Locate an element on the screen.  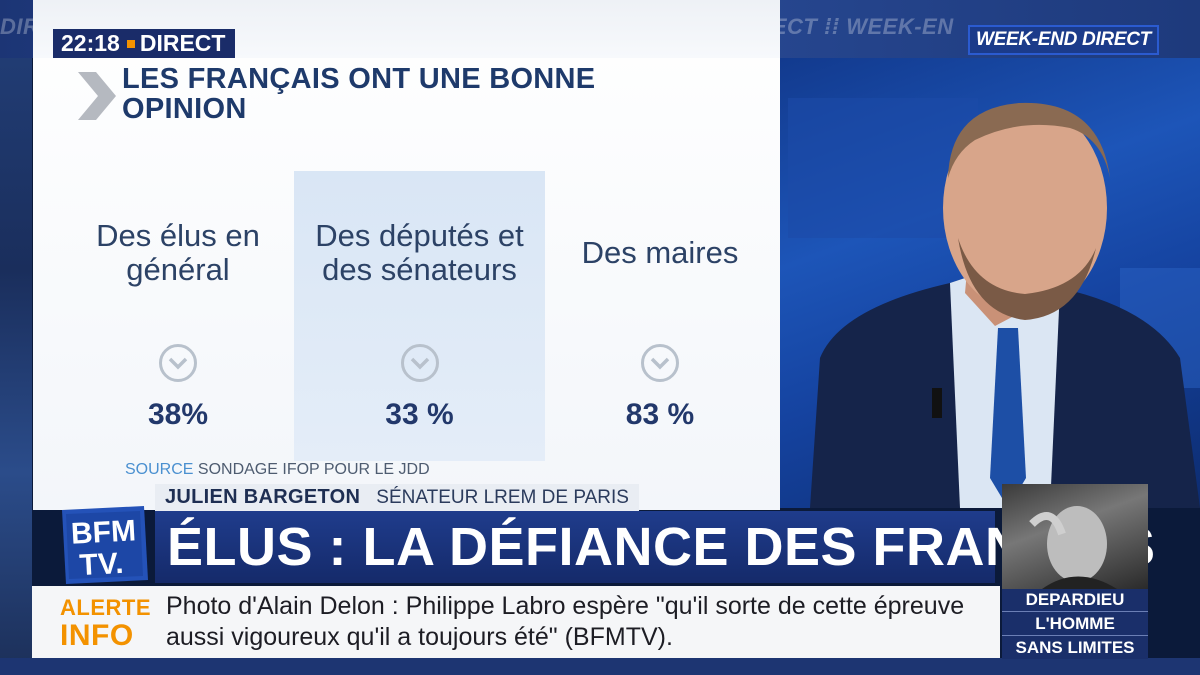
stat-column: Des élus en général 38% is located at coordinates (178, 325).